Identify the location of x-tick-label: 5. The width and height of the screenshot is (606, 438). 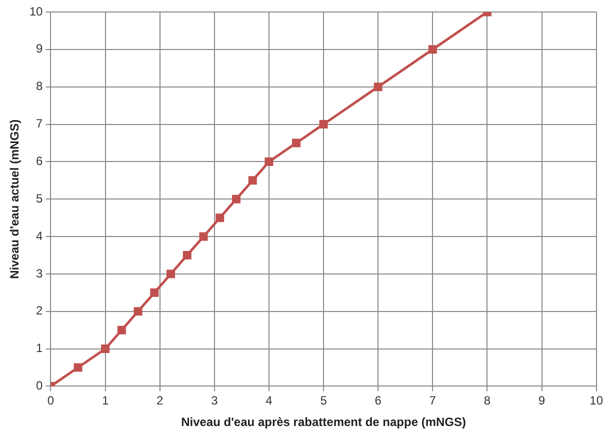
(324, 401).